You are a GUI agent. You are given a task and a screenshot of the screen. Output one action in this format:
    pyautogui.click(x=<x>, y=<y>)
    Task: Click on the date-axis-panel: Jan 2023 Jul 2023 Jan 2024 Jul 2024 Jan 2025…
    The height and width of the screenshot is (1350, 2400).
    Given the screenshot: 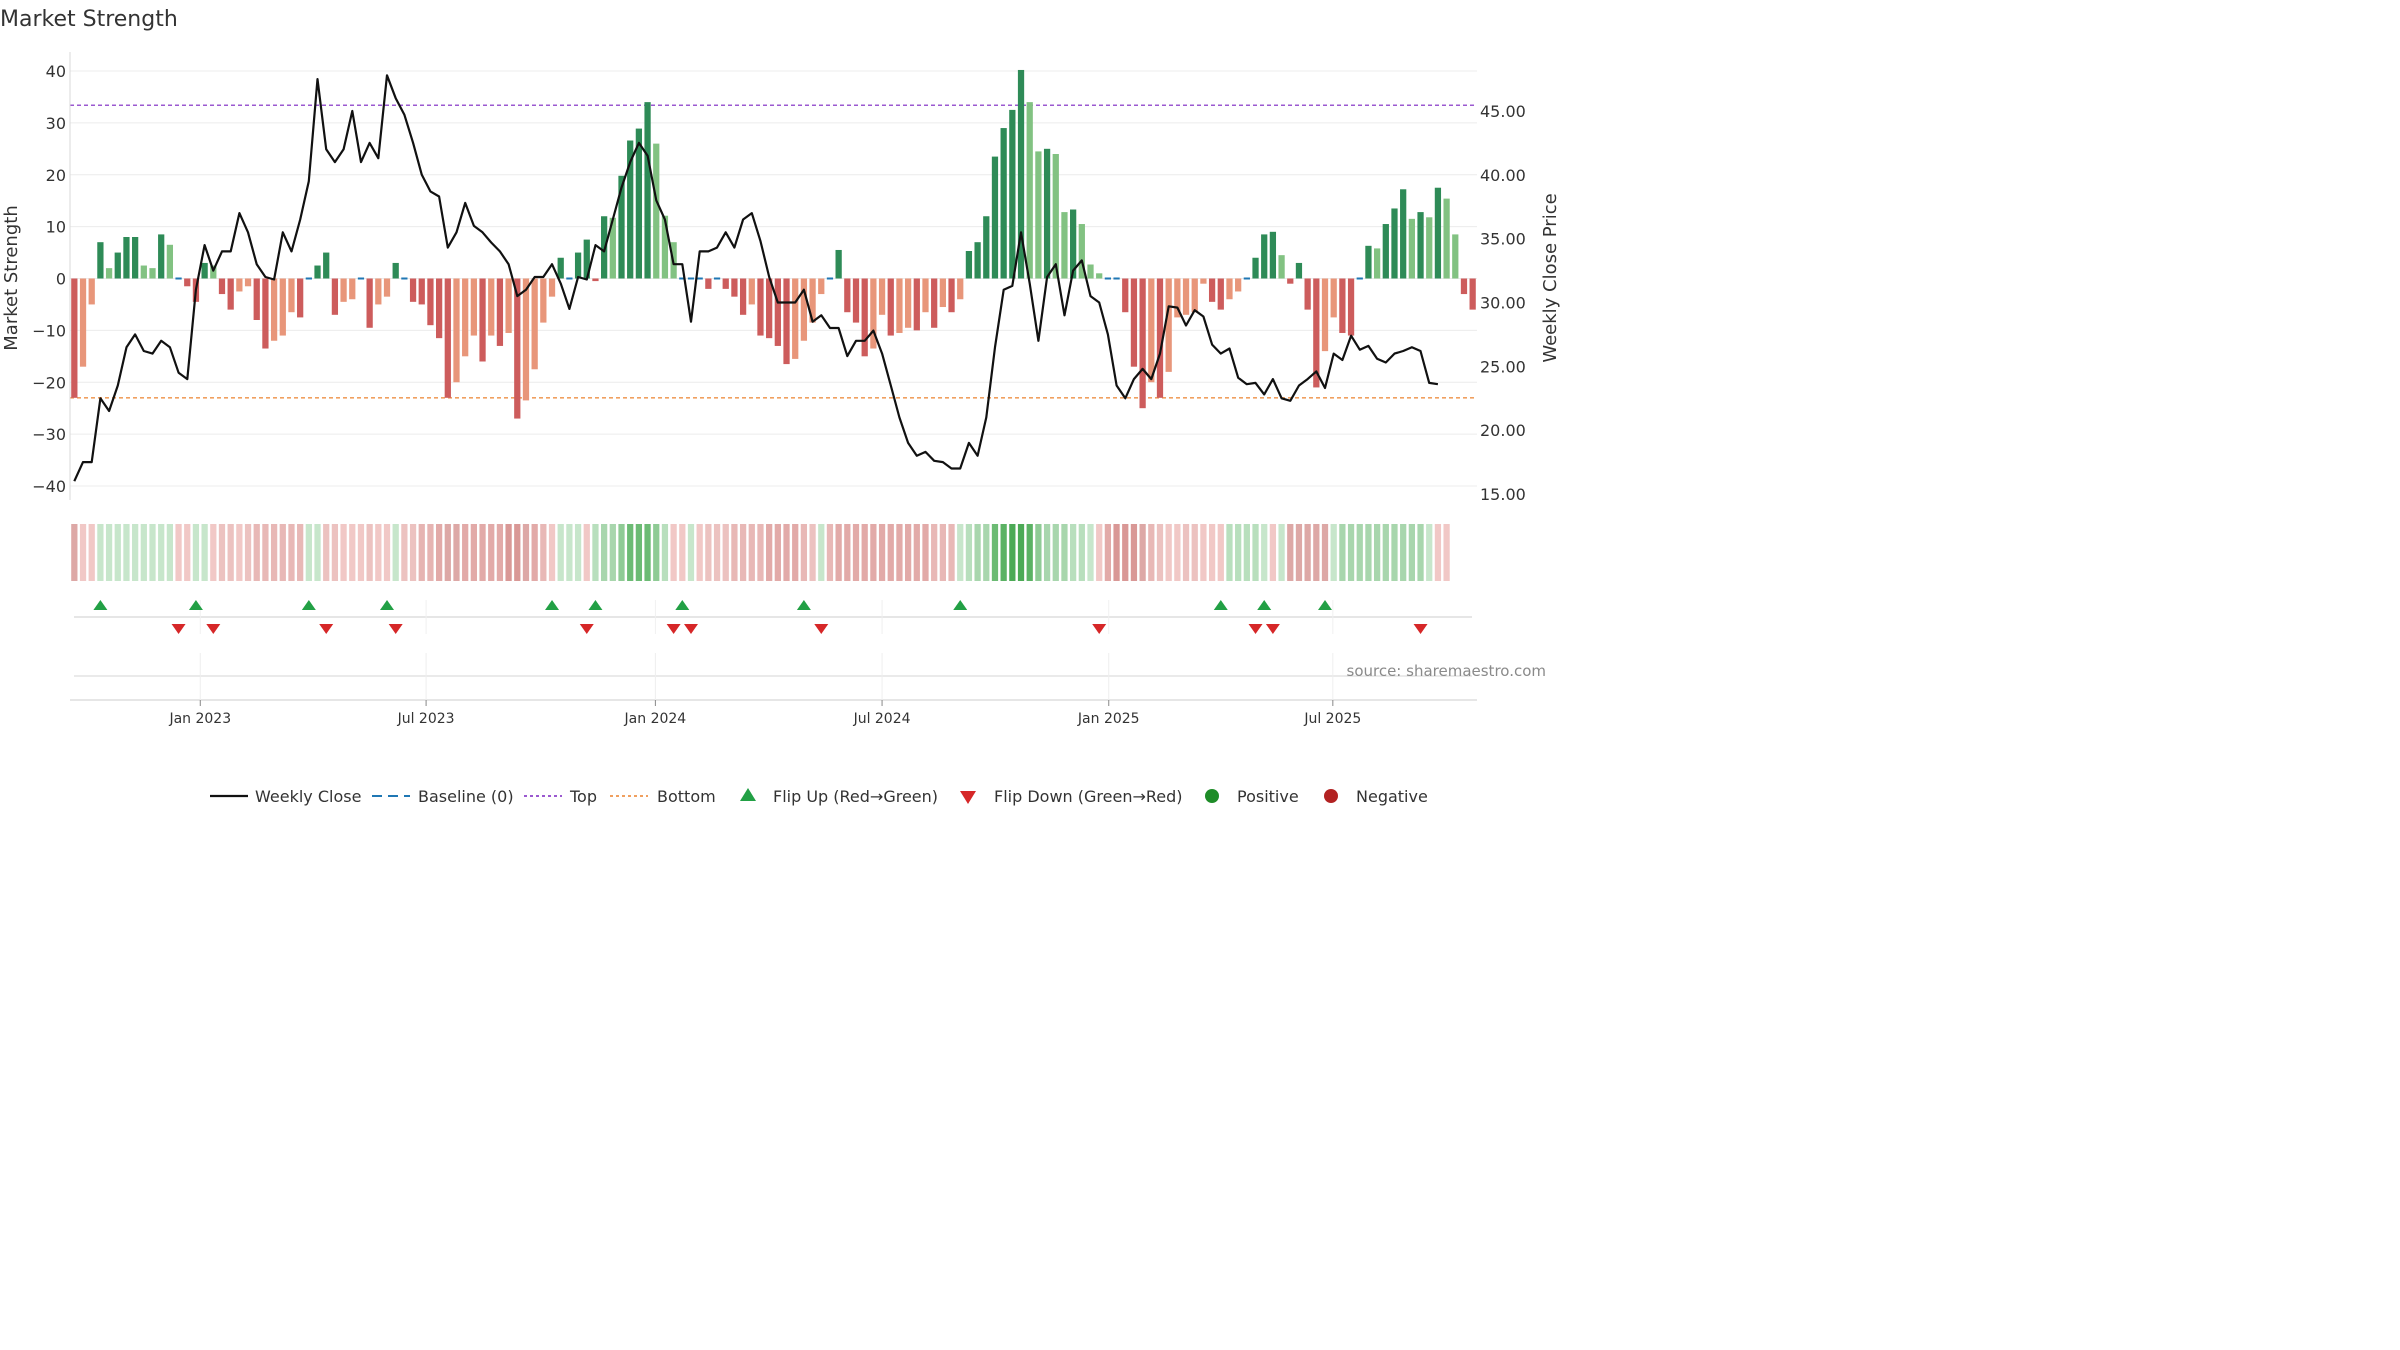 What is the action you would take?
    pyautogui.click(x=773, y=690)
    